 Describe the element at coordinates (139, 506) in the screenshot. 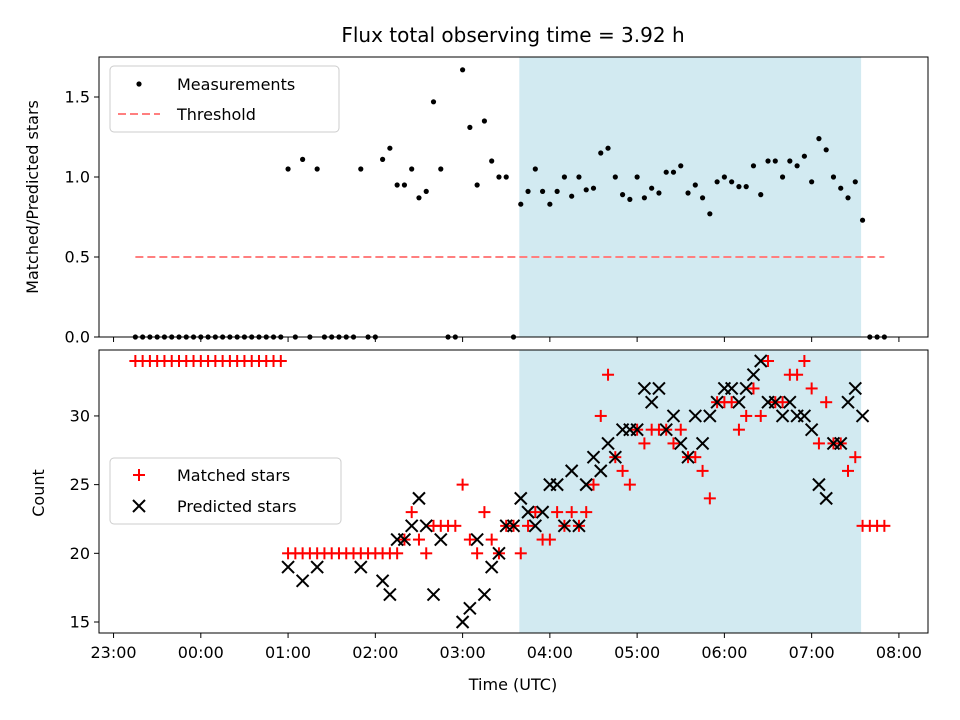

I see `legend-marker-predicted` at that location.